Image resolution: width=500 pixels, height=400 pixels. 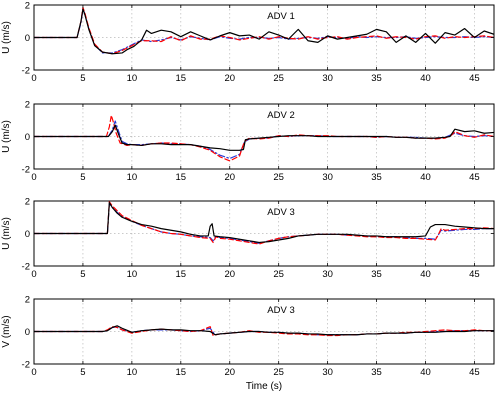 I want to click on x-axis-label: Time (s), so click(x=264, y=386).